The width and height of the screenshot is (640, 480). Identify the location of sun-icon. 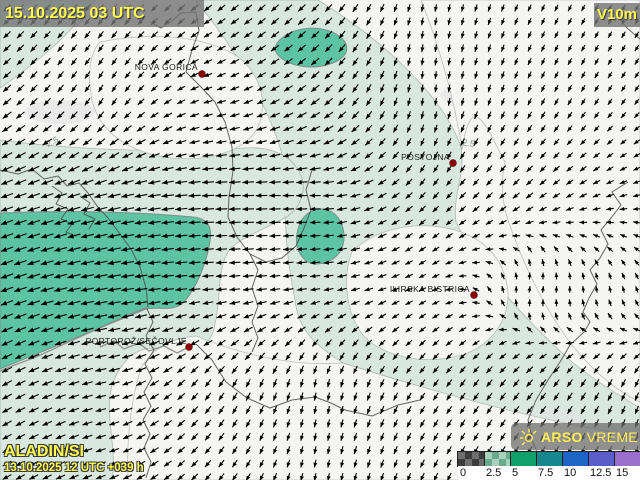
(528, 436).